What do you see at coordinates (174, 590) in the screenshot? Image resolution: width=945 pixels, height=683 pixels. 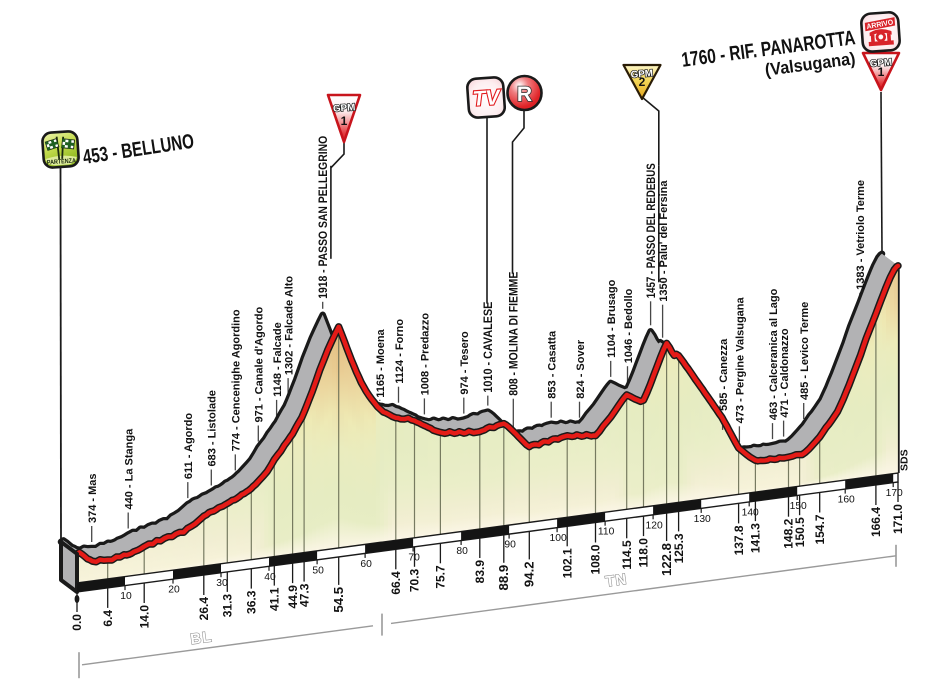 I see `svg-text: 20` at bounding box center [174, 590].